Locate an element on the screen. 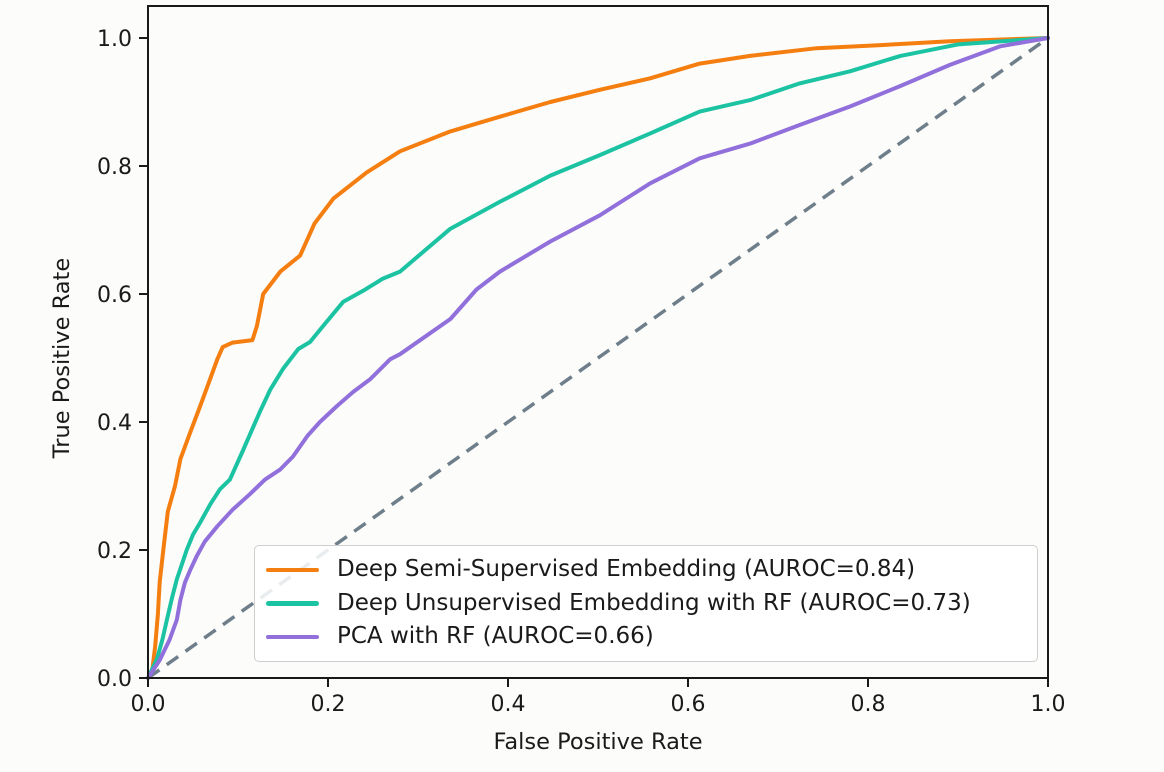 The image size is (1164, 772). x-axis-label: False Positive Rate is located at coordinates (598, 742).